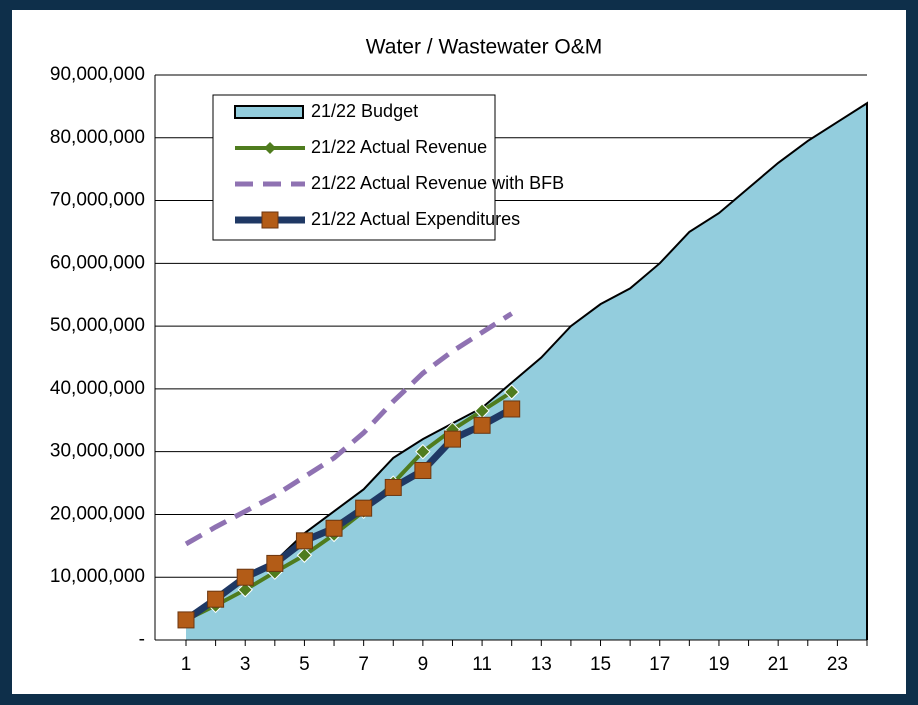 This screenshot has width=918, height=705. I want to click on y-tick-label: 20,000,000, so click(97, 513).